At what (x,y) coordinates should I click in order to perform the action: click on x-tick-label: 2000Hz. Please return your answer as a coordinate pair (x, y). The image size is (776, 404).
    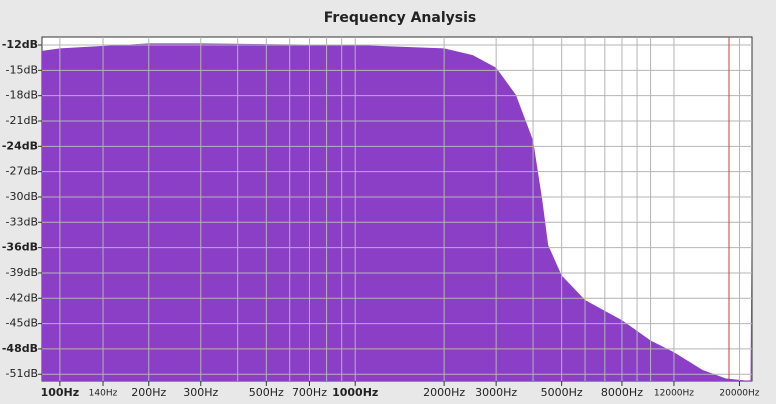
    Looking at the image, I should click on (444, 392).